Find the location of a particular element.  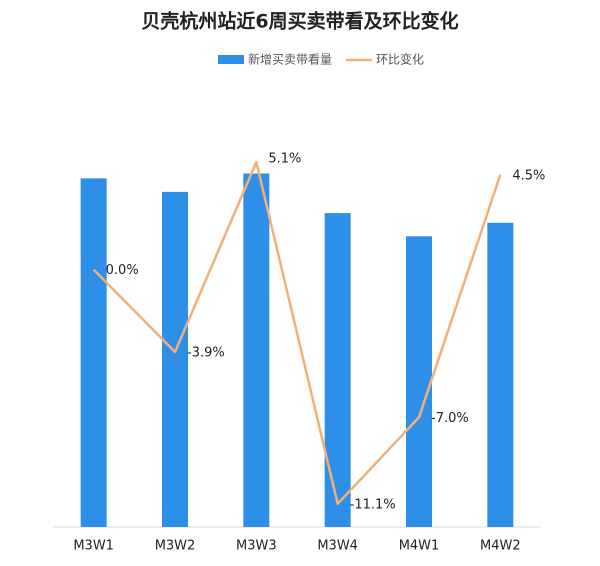

chart-title: 贝壳杭州站近6周买卖带看及环比变化 is located at coordinates (299, 21).